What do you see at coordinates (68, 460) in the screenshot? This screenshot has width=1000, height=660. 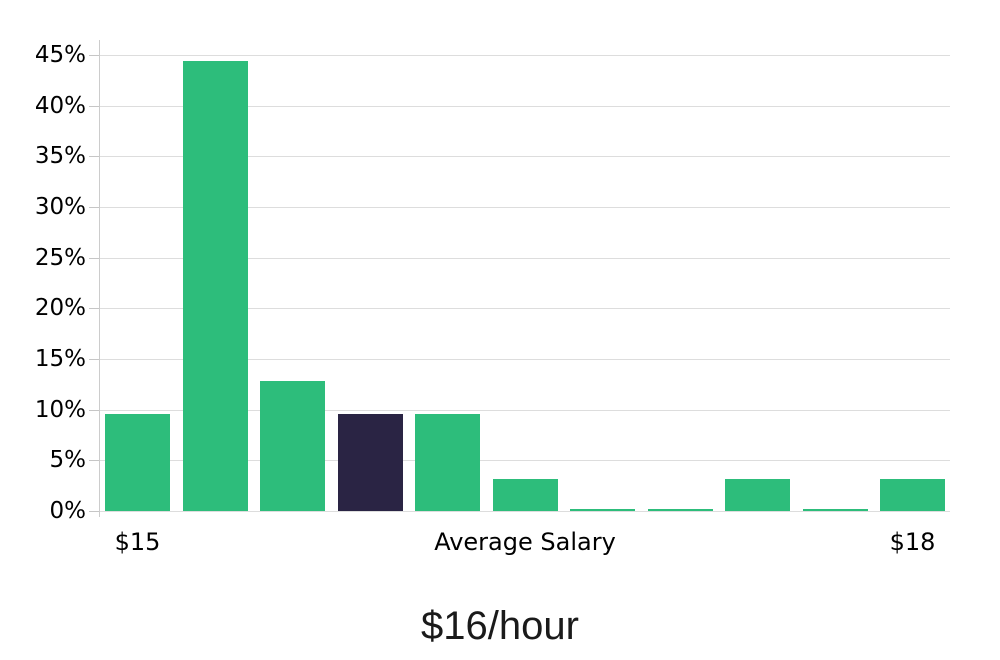 I see `y-axis-label-5: 5%` at bounding box center [68, 460].